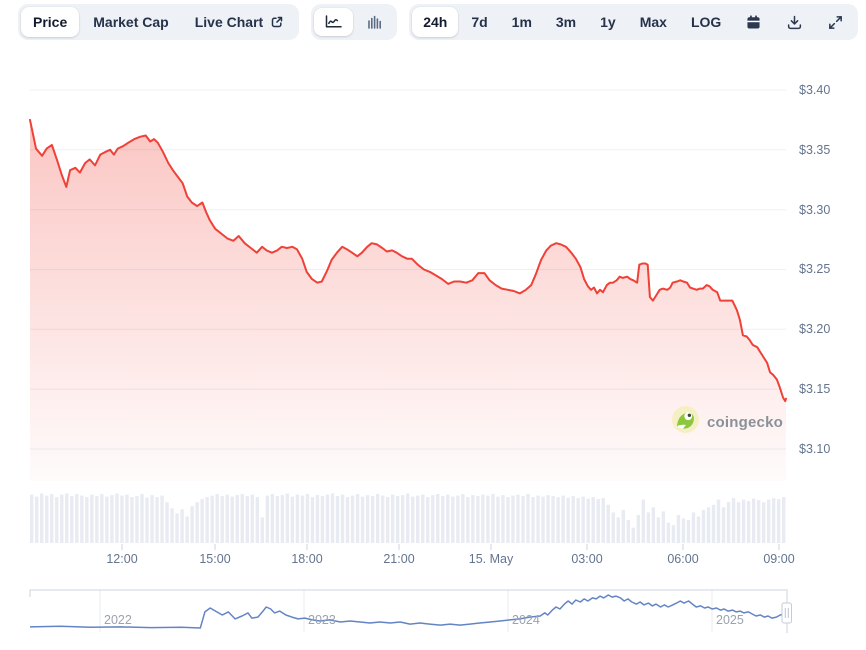 The image size is (866, 650). I want to click on log-scale-label: LOG, so click(706, 22).